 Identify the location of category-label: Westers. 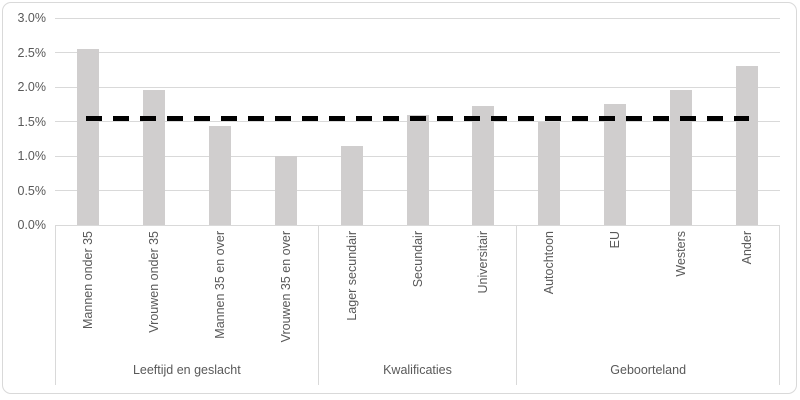
(681, 254).